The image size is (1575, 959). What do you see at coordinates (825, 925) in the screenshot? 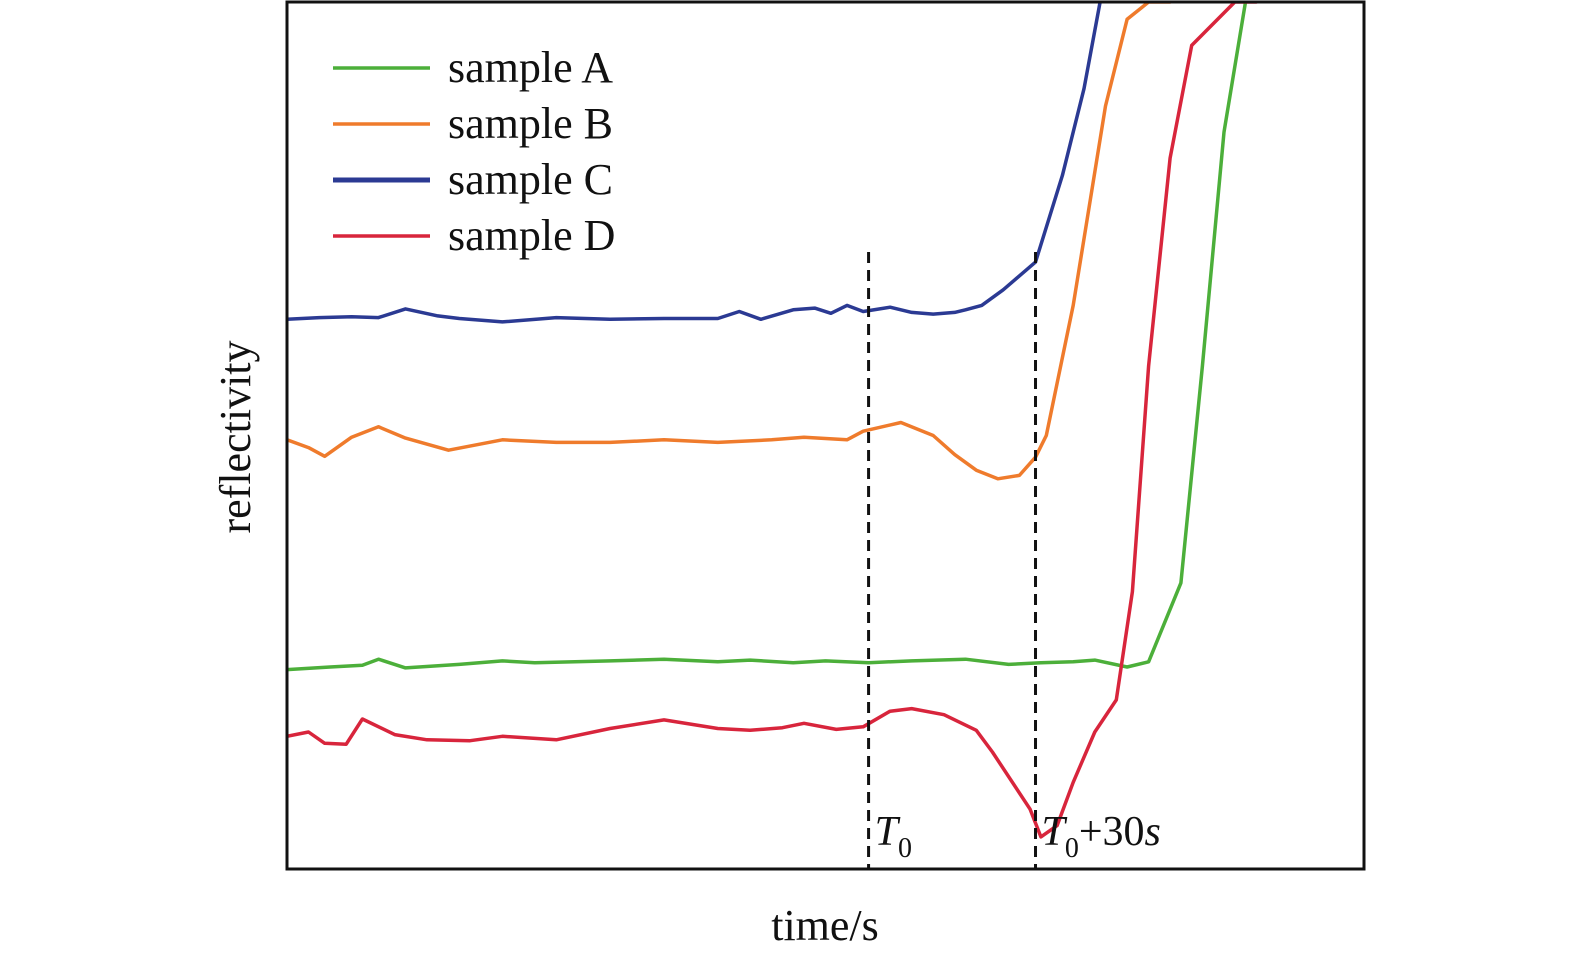
I see `x-axis-title: time/s` at bounding box center [825, 925].